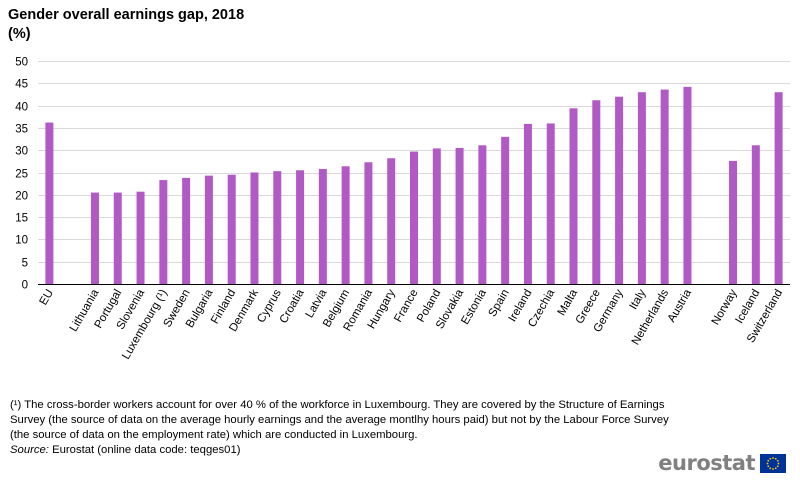 This screenshot has width=800, height=480. What do you see at coordinates (47, 298) in the screenshot?
I see `x-tick-label: EU` at bounding box center [47, 298].